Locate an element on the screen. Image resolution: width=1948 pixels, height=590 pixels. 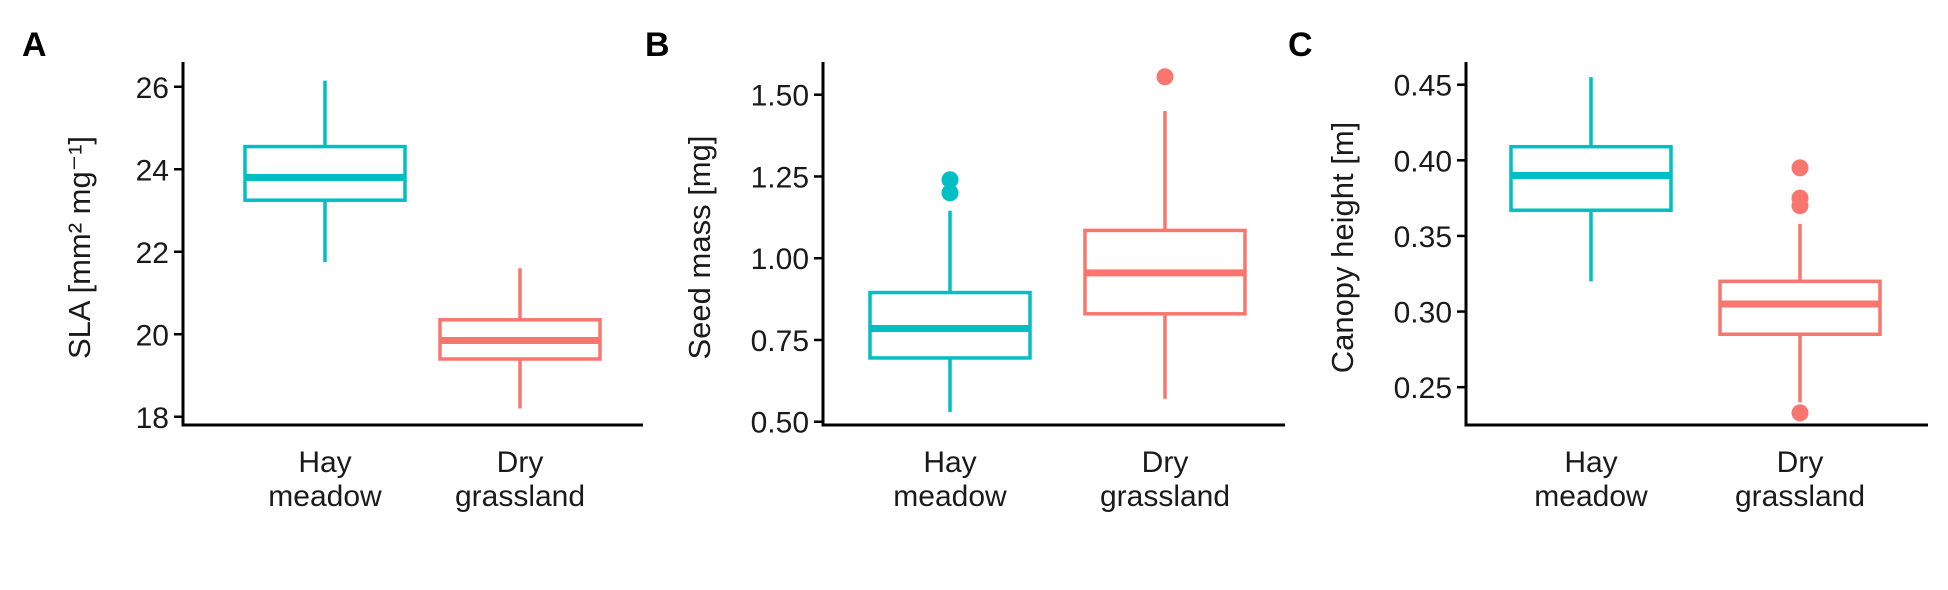
y-tick-label: 0.50 is located at coordinates (780, 423).